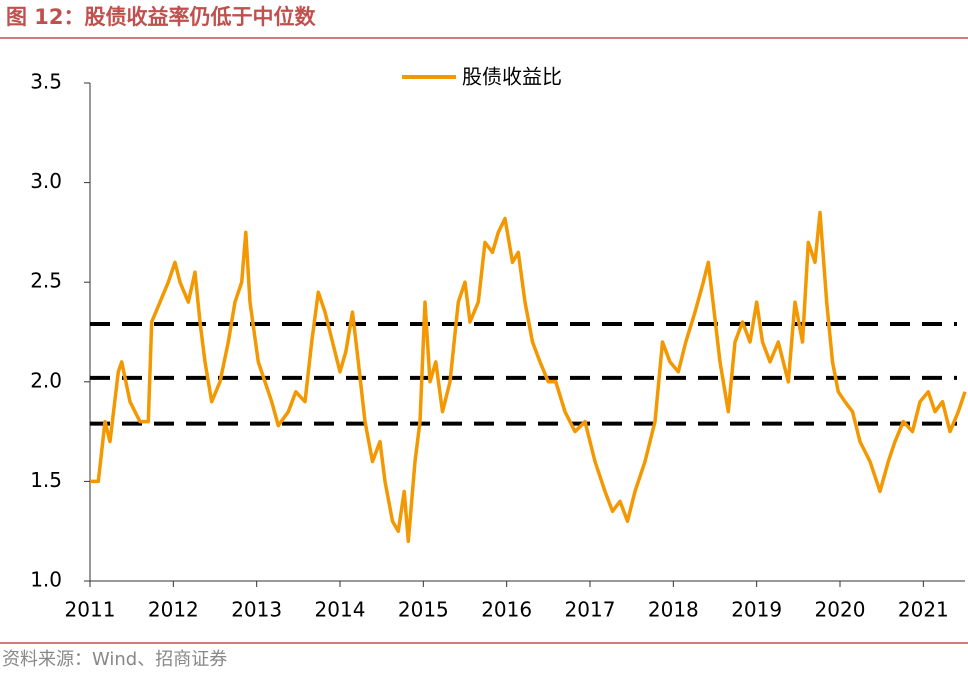 This screenshot has height=678, width=968. What do you see at coordinates (840, 610) in the screenshot?
I see `x-tick-label: 2020` at bounding box center [840, 610].